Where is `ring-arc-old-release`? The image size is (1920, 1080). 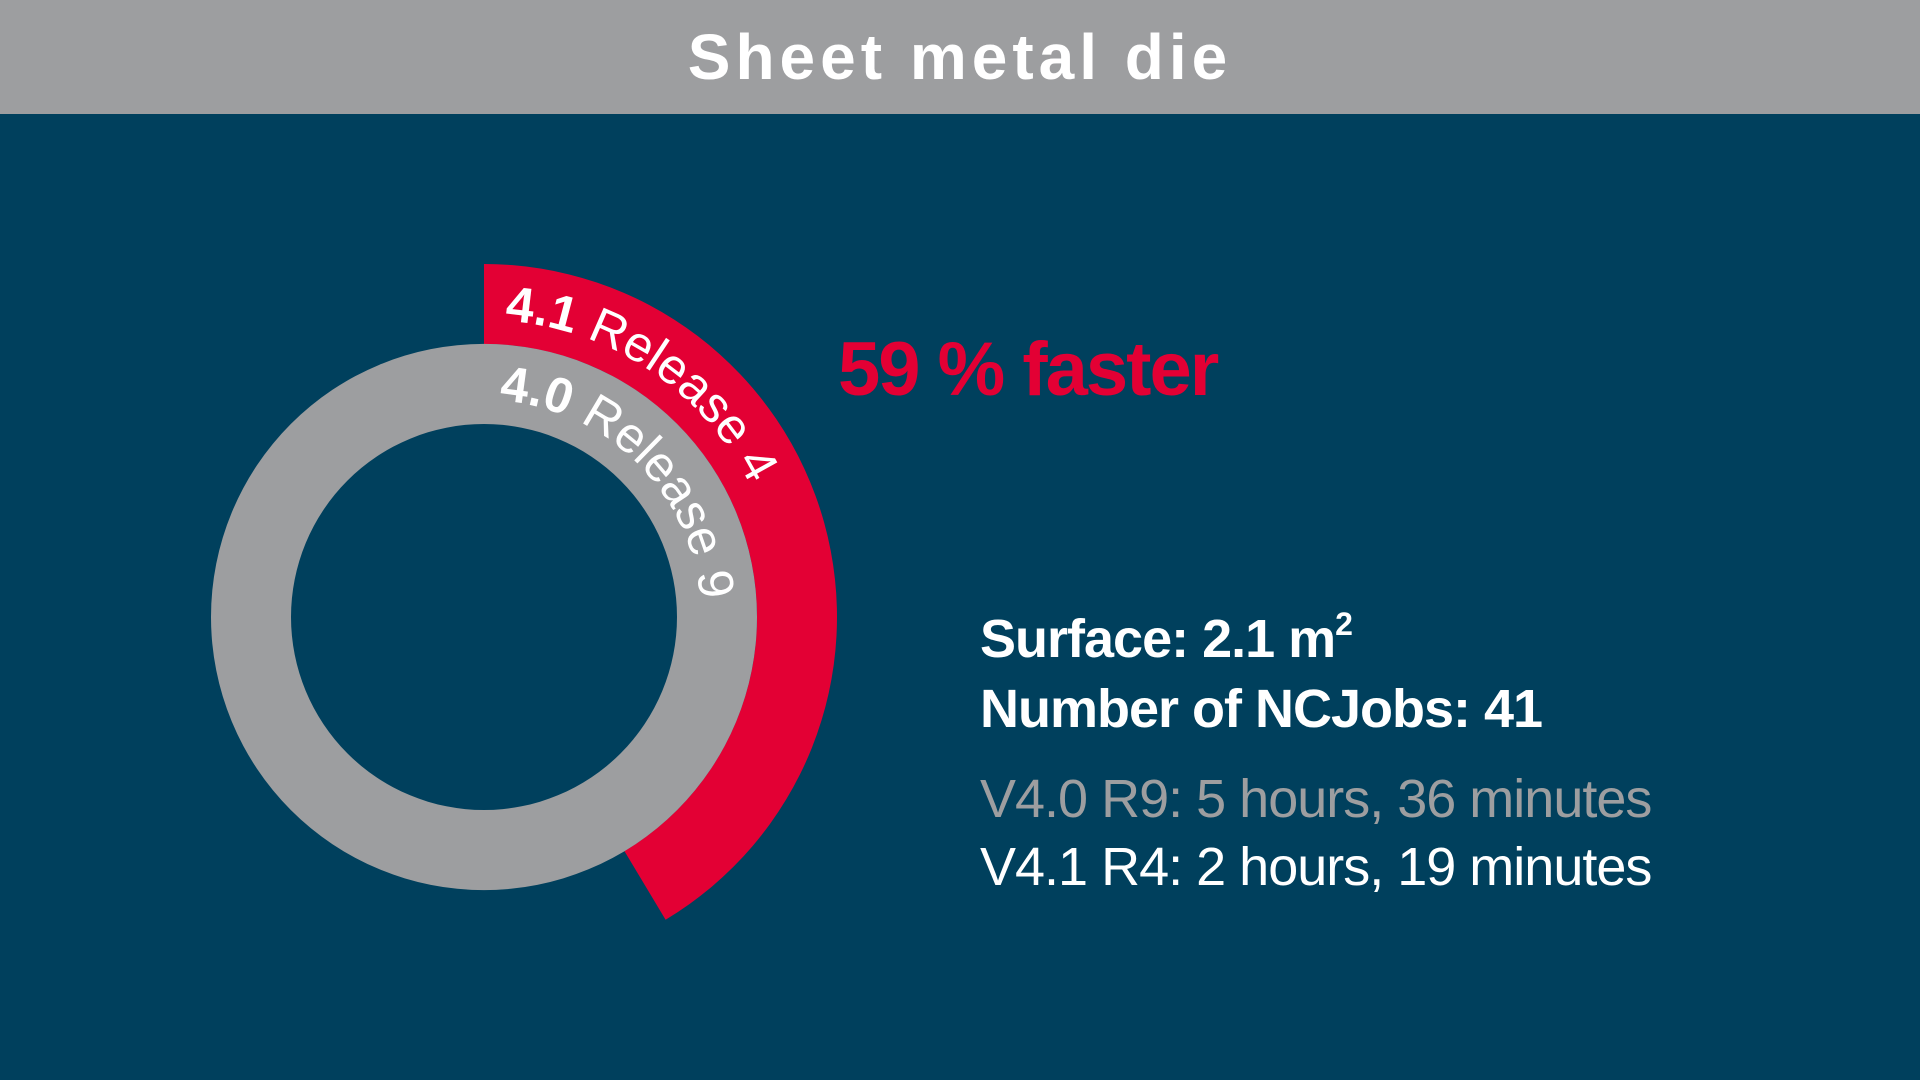 ring-arc-old-release is located at coordinates (483, 617).